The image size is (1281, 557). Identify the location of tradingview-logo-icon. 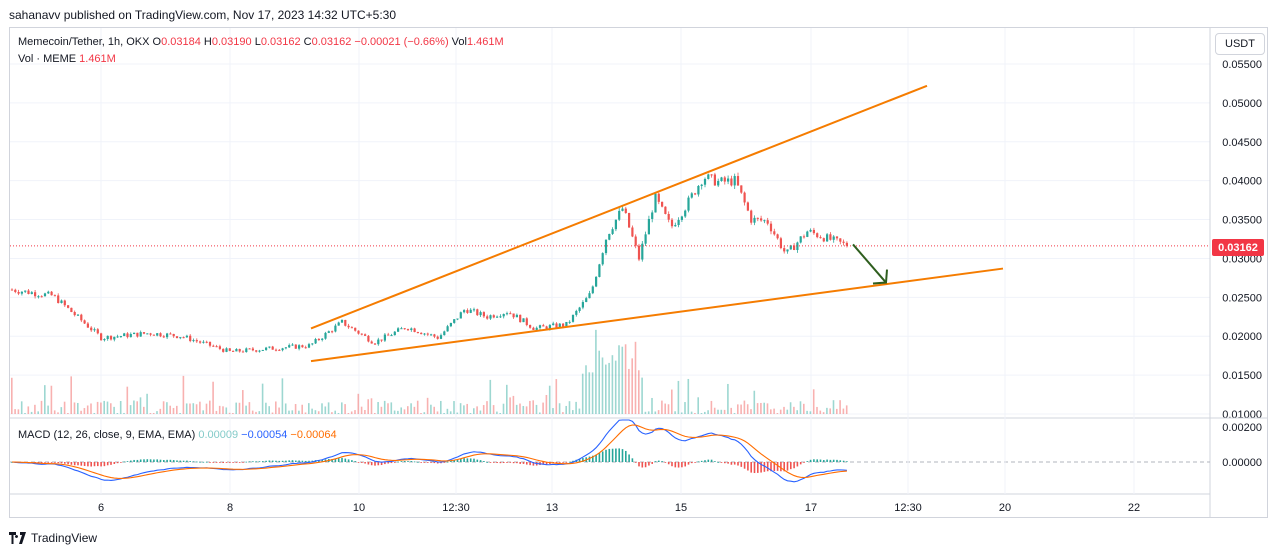
(17, 538).